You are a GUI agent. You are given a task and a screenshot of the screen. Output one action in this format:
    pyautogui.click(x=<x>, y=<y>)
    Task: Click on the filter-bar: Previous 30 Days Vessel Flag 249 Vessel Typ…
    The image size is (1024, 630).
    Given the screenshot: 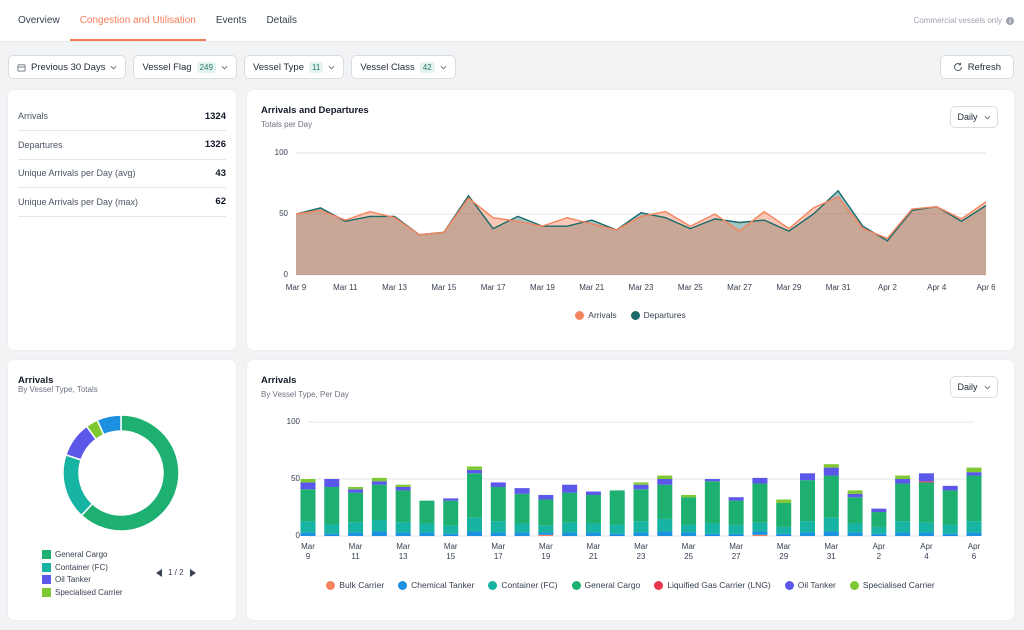 What is the action you would take?
    pyautogui.click(x=232, y=67)
    